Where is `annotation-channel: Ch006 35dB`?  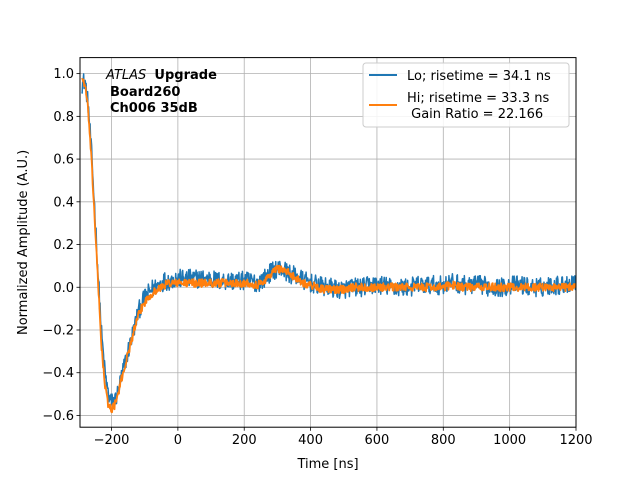 annotation-channel: Ch006 35dB is located at coordinates (154, 108).